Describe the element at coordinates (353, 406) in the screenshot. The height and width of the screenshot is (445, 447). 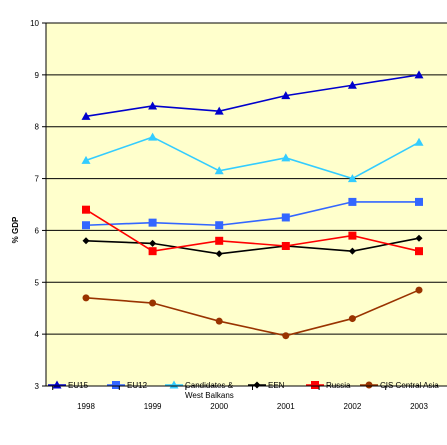
I see `x-tick-label: 2002` at that location.